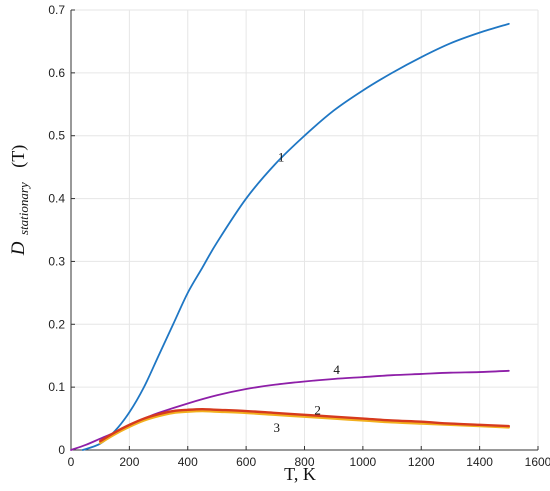 The height and width of the screenshot is (491, 550). I want to click on y-axis-label: D stationary (T), so click(20, 200).